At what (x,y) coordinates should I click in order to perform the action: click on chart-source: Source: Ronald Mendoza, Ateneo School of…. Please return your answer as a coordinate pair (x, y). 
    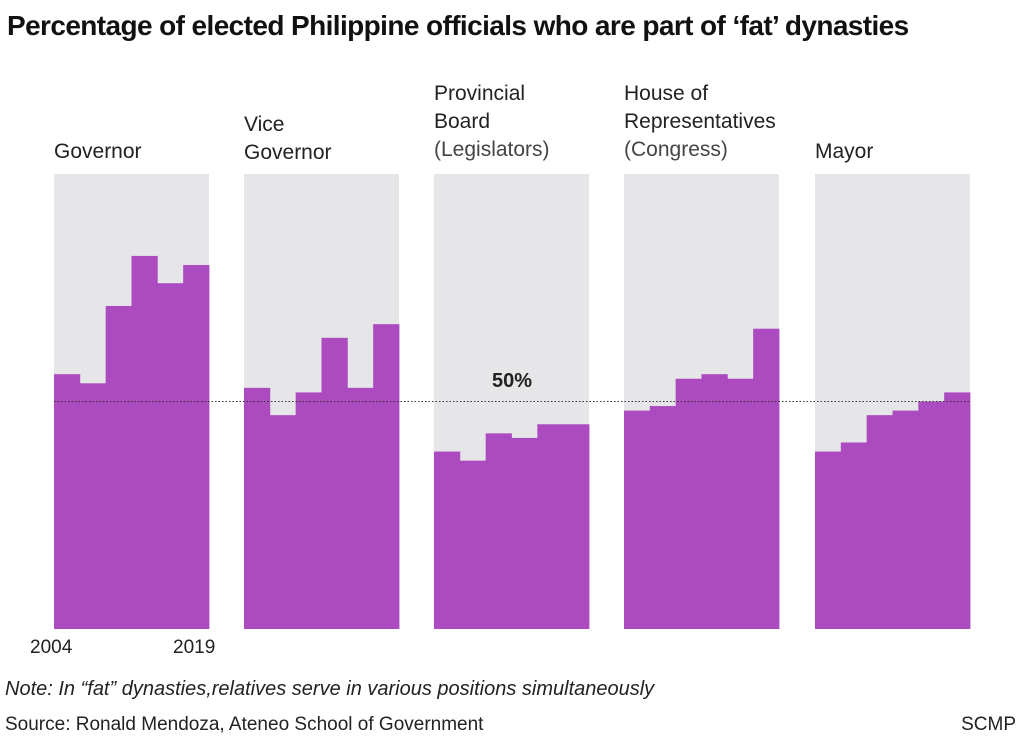
    Looking at the image, I should click on (244, 724).